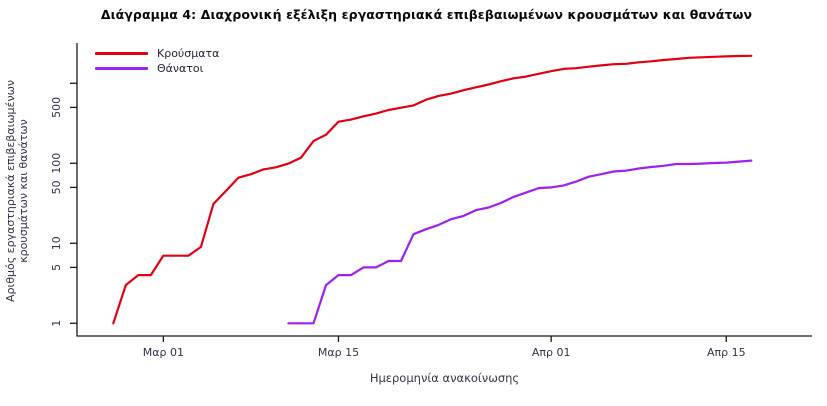 The height and width of the screenshot is (406, 827). I want to click on y-tick-label: 1, so click(56, 323).